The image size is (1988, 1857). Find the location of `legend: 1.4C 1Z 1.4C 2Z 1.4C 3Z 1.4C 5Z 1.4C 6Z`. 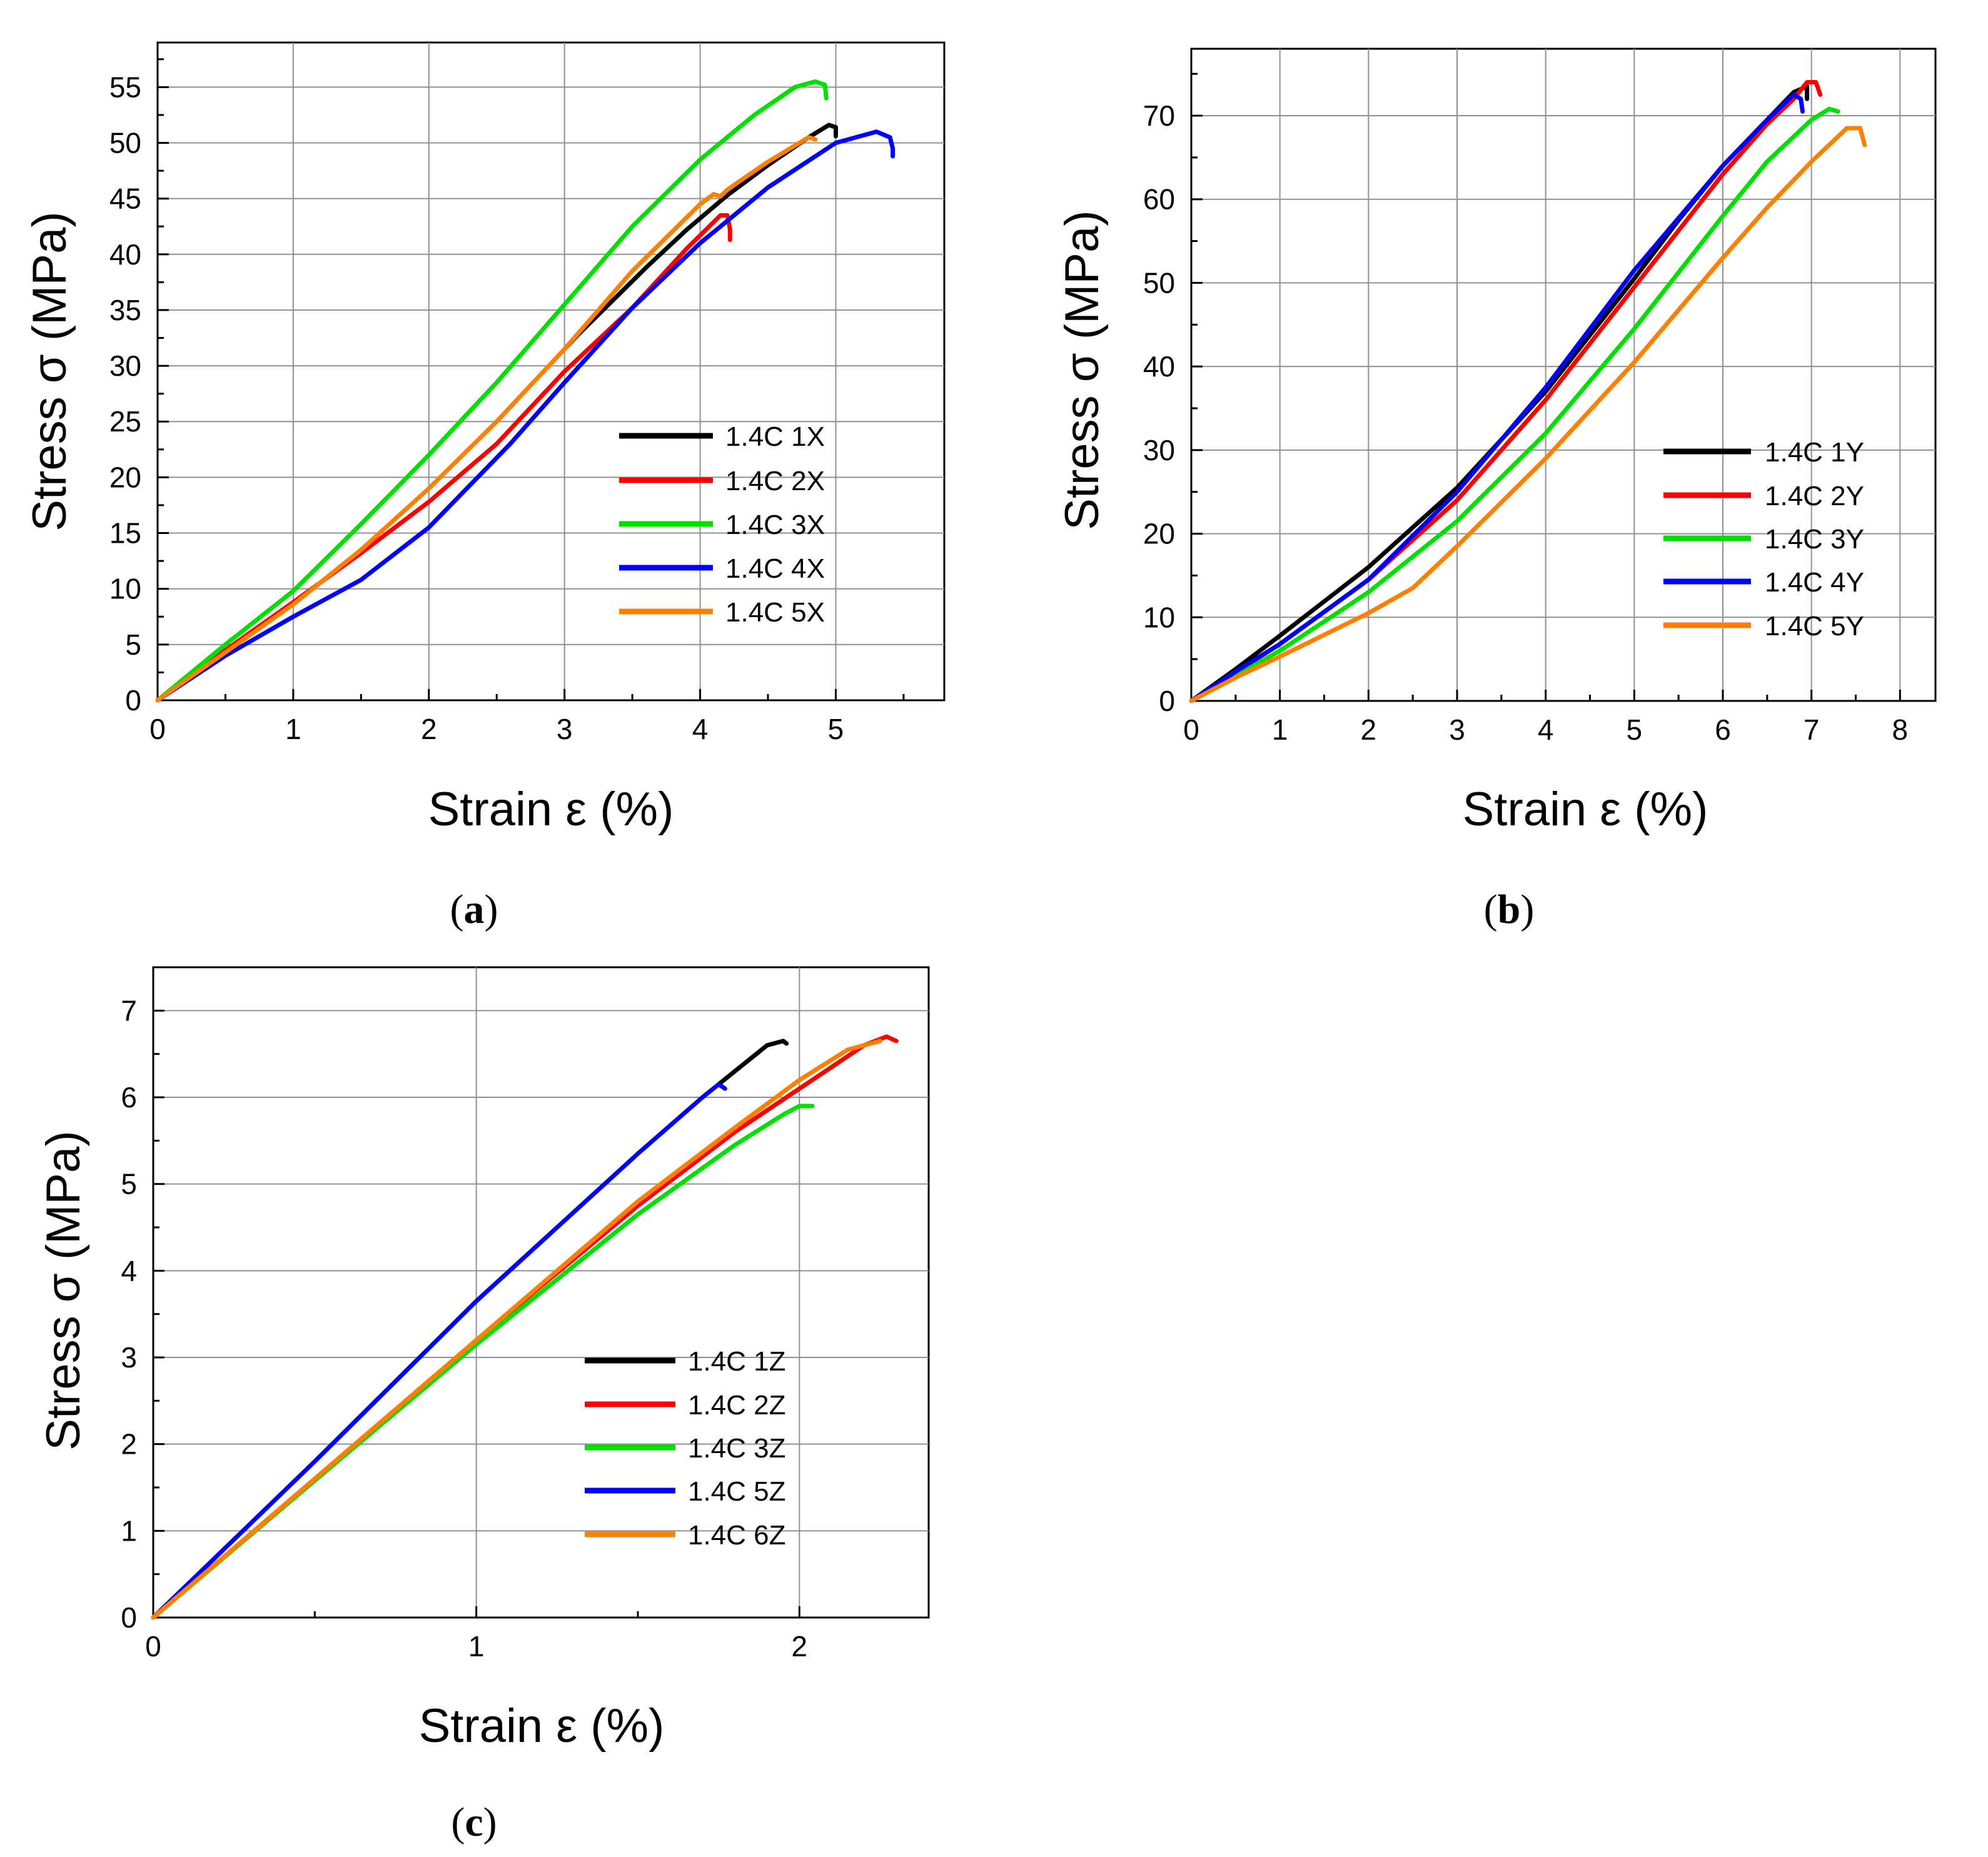

legend: 1.4C 1Z 1.4C 2Z 1.4C 3Z 1.4C 5Z 1.4C 6Z is located at coordinates (685, 1449).